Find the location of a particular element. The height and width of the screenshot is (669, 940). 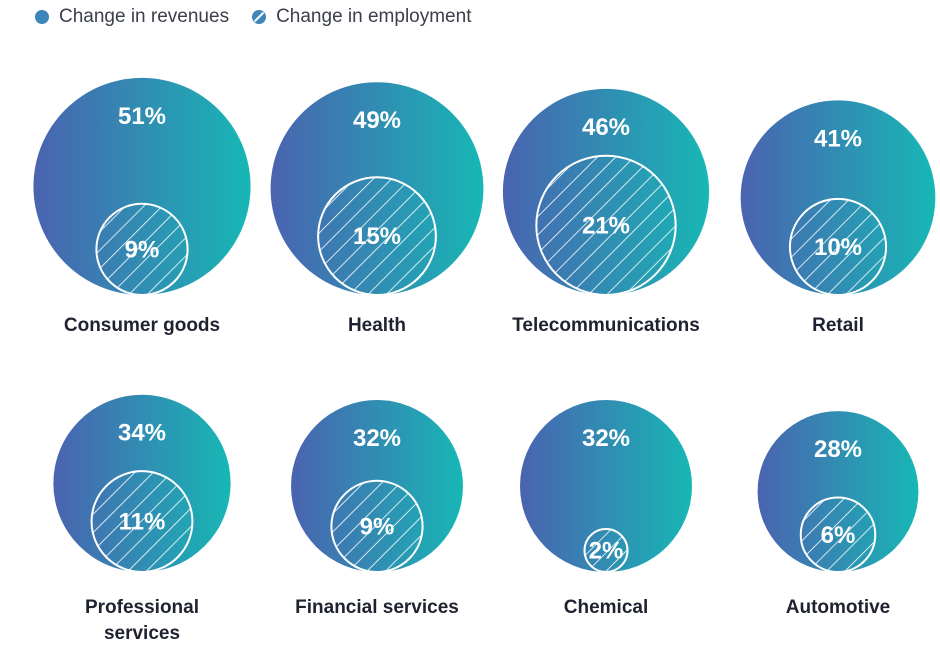

bubble-group: 51% 9% Consumer goods is located at coordinates (142, 206).